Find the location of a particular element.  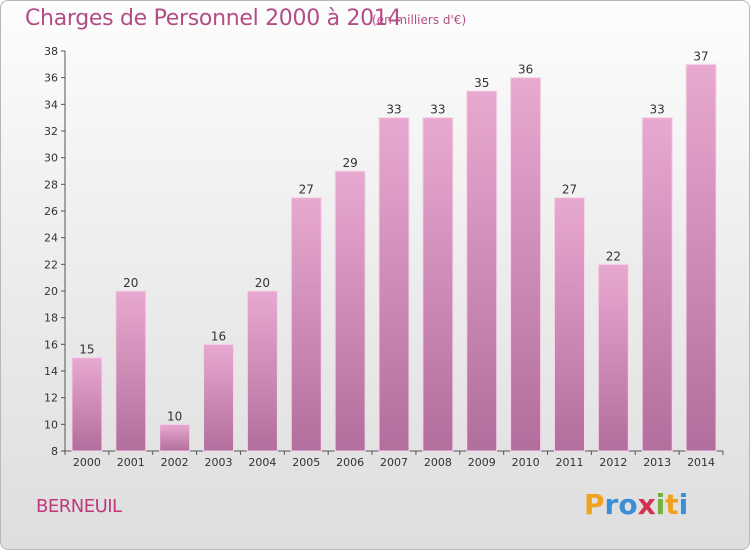

y-tick-label: 16 is located at coordinates (51, 344).